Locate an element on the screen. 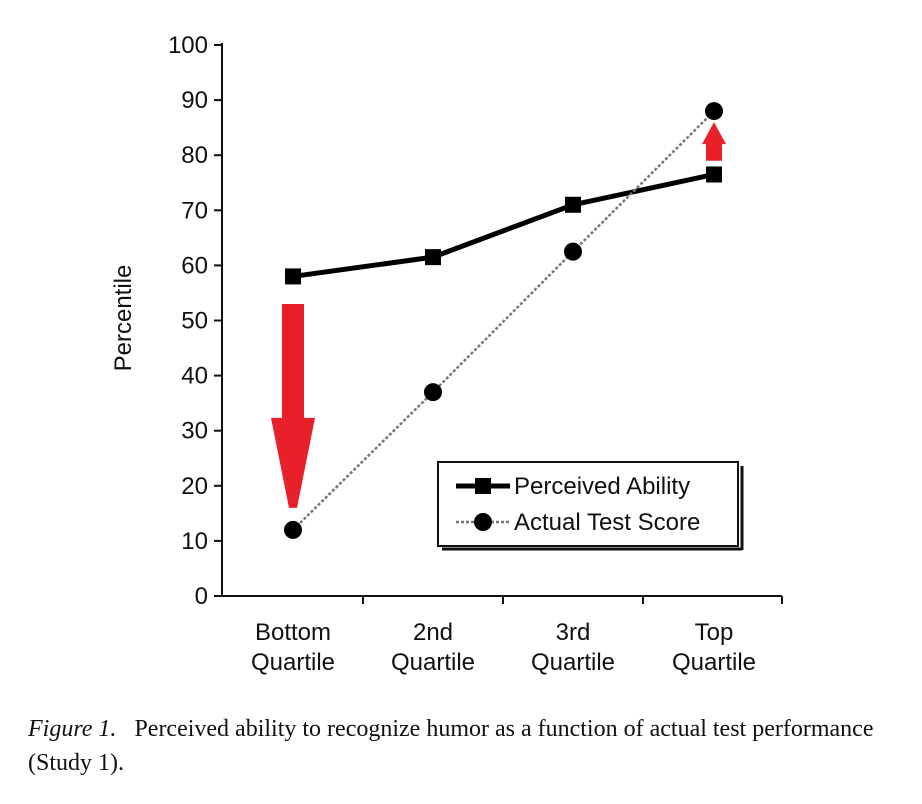 Image resolution: width=922 pixels, height=804 pixels. series-perceived-ability is located at coordinates (503, 225).